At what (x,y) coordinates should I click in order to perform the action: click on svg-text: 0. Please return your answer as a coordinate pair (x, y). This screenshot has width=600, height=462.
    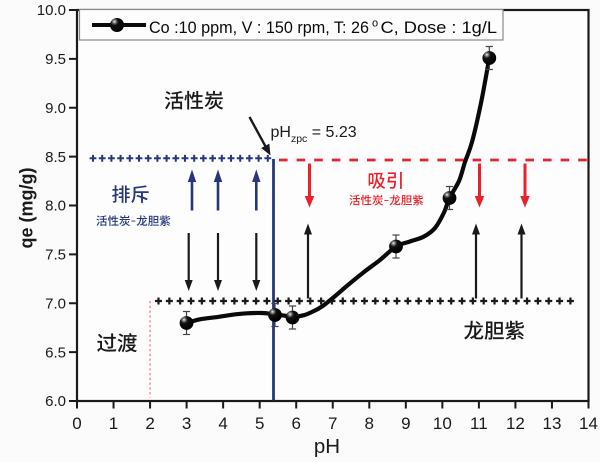
    Looking at the image, I should click on (76, 423).